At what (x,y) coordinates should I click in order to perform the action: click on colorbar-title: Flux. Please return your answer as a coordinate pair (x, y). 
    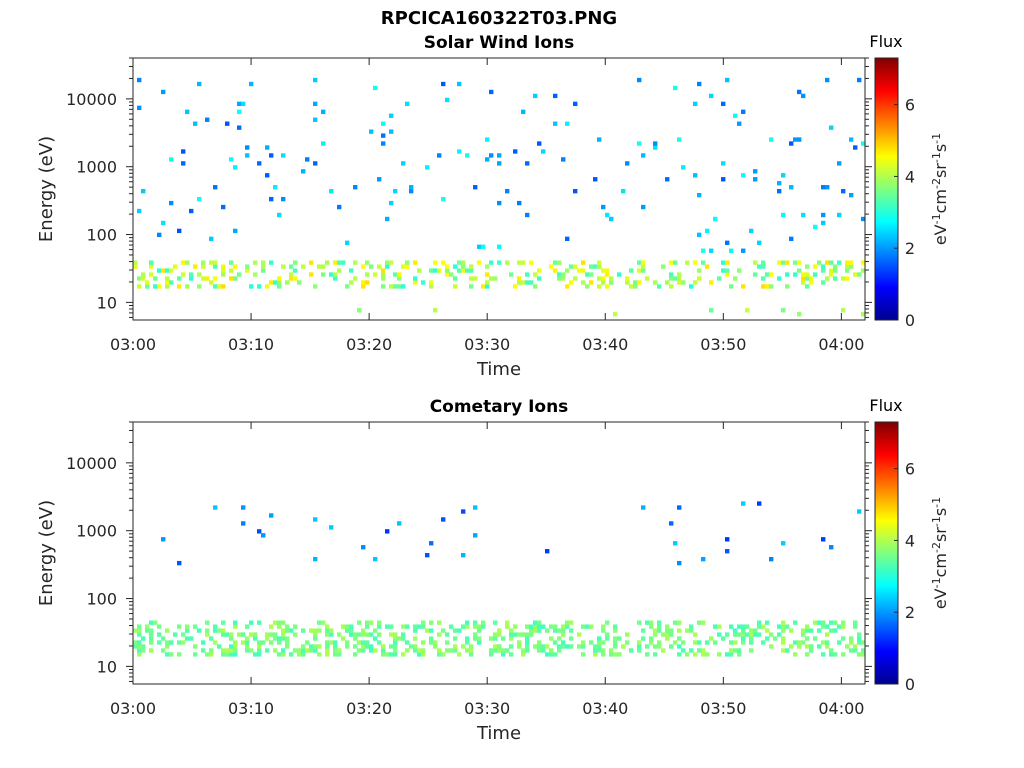
    Looking at the image, I should click on (885, 41).